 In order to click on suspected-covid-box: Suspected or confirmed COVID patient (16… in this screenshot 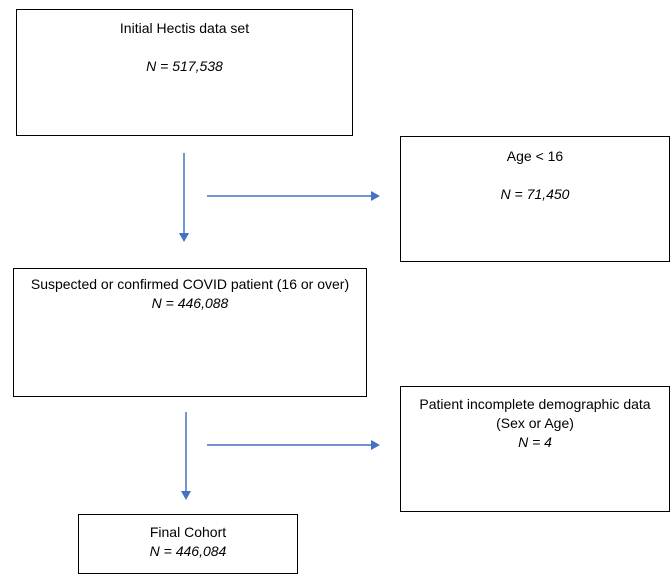, I will do `click(190, 332)`.